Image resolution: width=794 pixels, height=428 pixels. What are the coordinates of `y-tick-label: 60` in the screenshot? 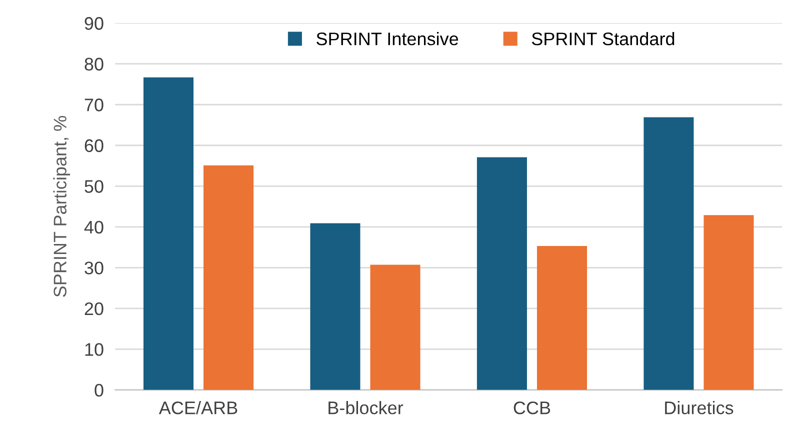 It's located at (94, 145).